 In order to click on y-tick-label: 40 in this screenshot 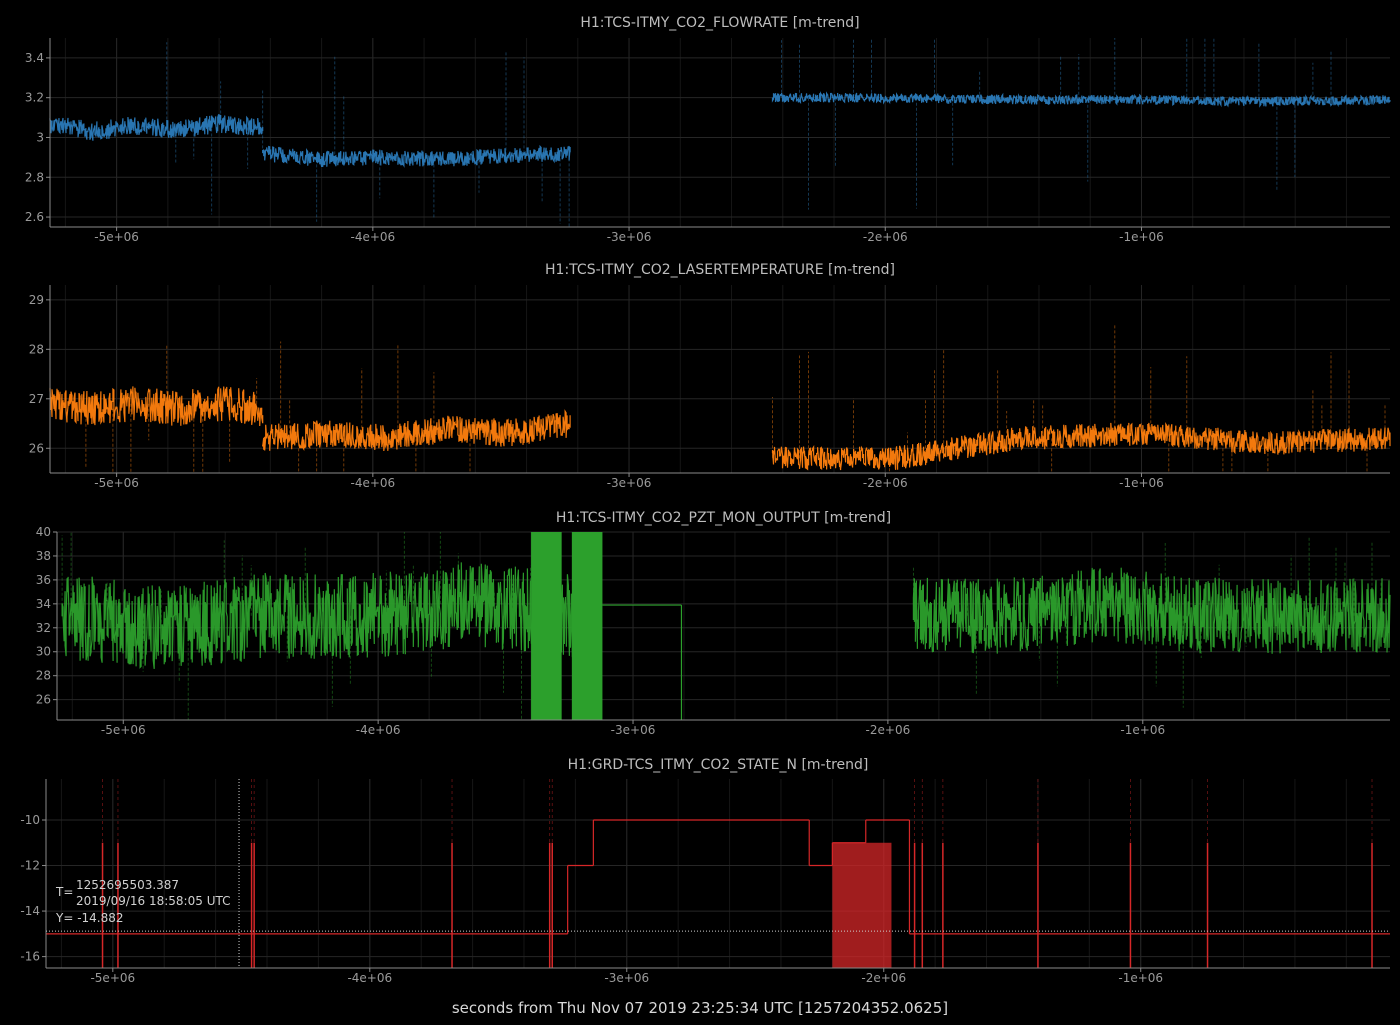, I will do `click(43, 532)`.